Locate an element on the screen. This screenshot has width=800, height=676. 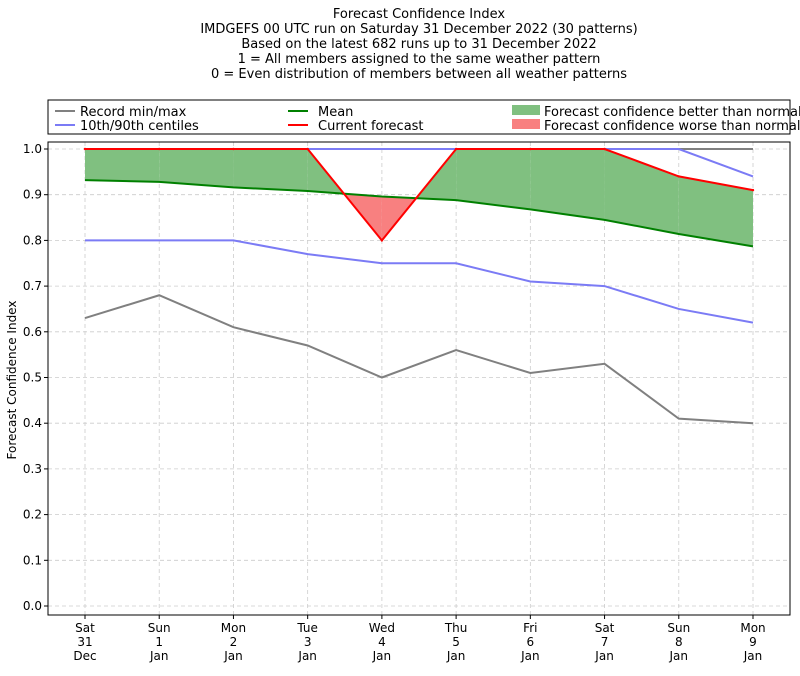
x-tick-label-line: 1 is located at coordinates (159, 642).